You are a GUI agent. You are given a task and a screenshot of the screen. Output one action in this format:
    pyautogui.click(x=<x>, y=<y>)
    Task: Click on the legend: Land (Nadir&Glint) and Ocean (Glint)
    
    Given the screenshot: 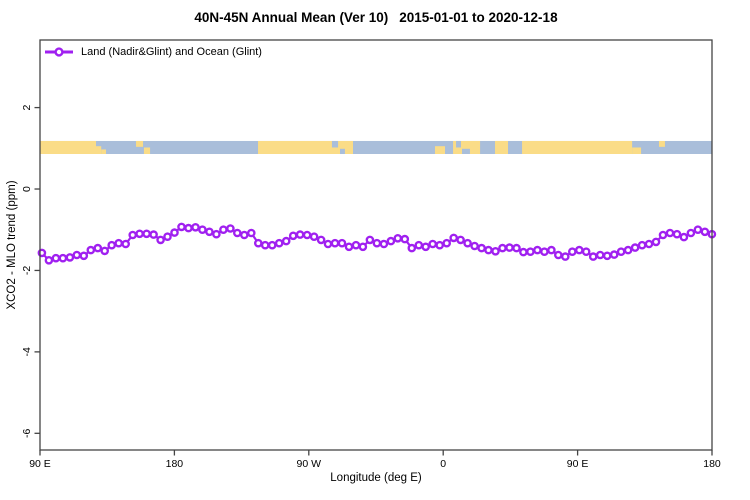 What is the action you would take?
    pyautogui.click(x=153, y=52)
    